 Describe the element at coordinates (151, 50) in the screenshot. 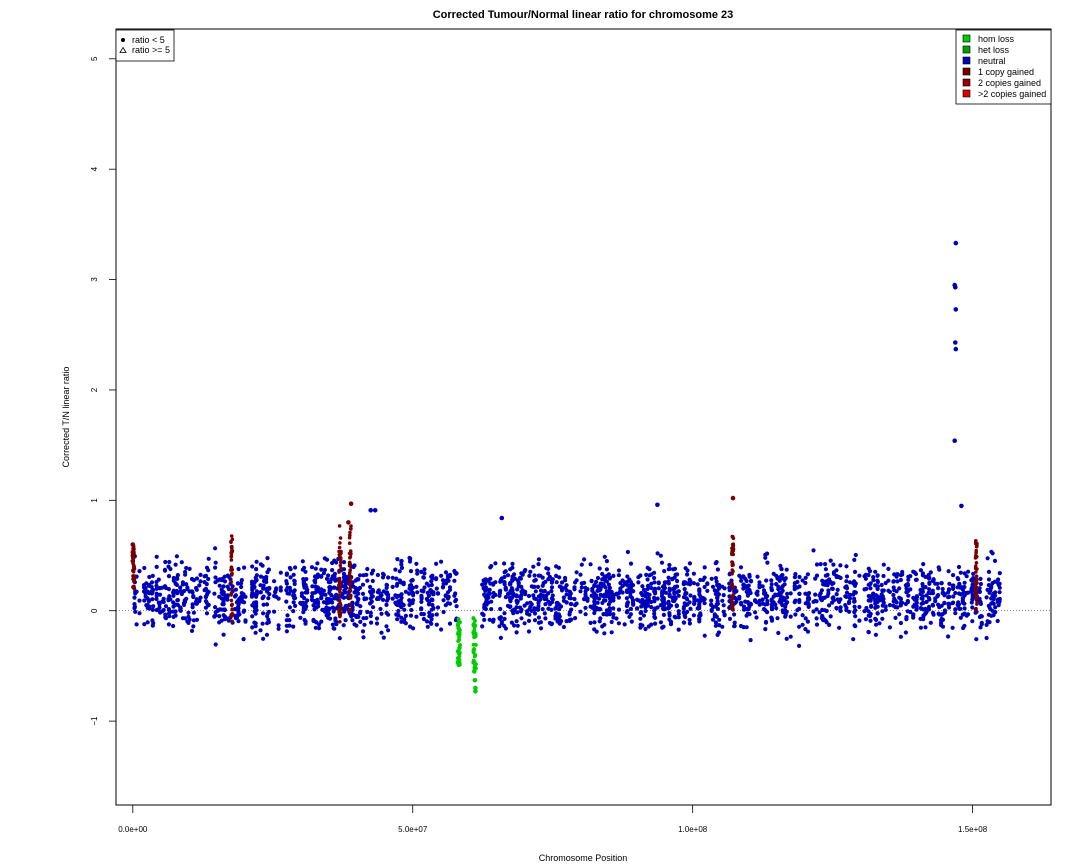

I see `shape-legend-label-1: ratio >= 5` at that location.